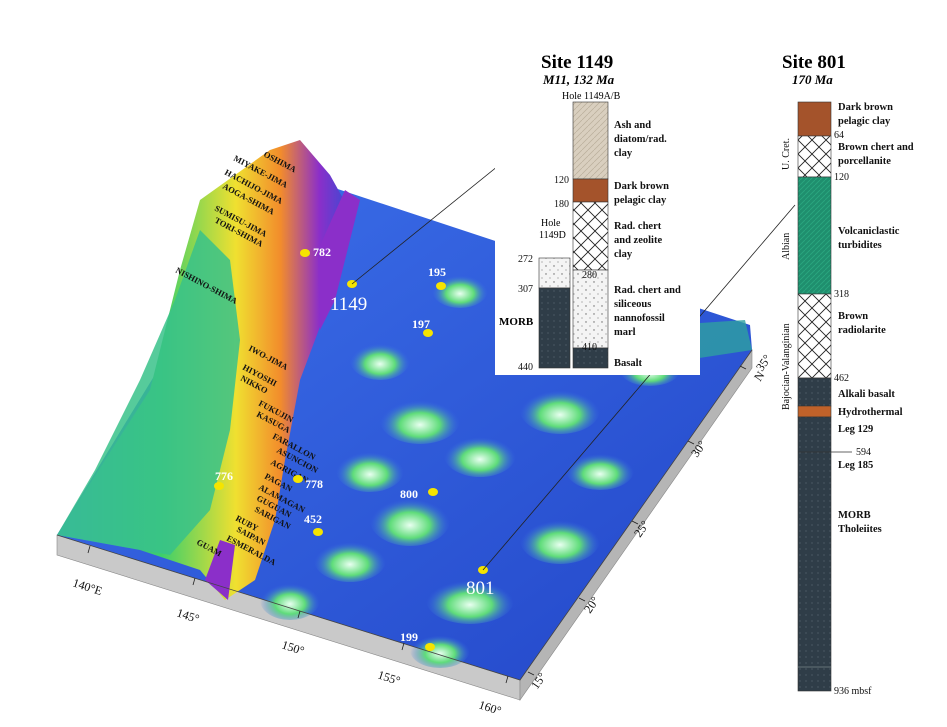 Image resolution: width=947 pixels, height=727 pixels. Describe the element at coordinates (552, 235) in the screenshot. I see `hole-1149d-label-2: 1149D` at that location.